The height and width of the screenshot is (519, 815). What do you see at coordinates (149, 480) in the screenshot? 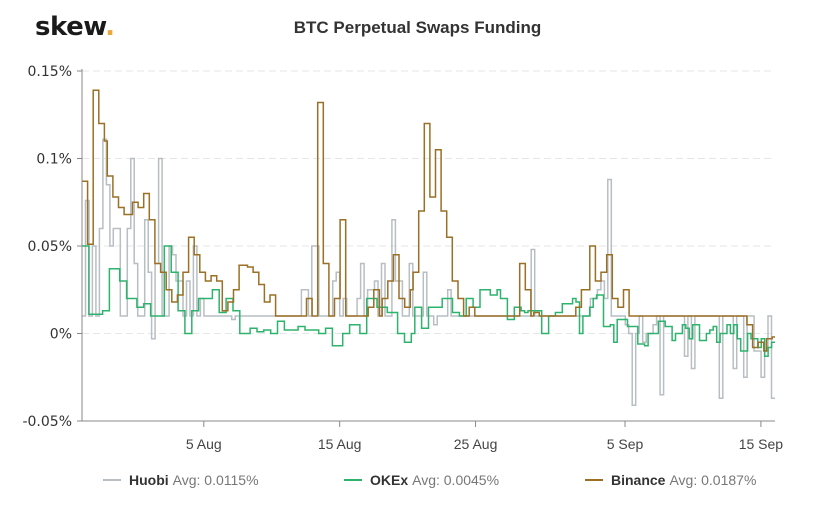
I see `legend-name: Huobi` at bounding box center [149, 480].